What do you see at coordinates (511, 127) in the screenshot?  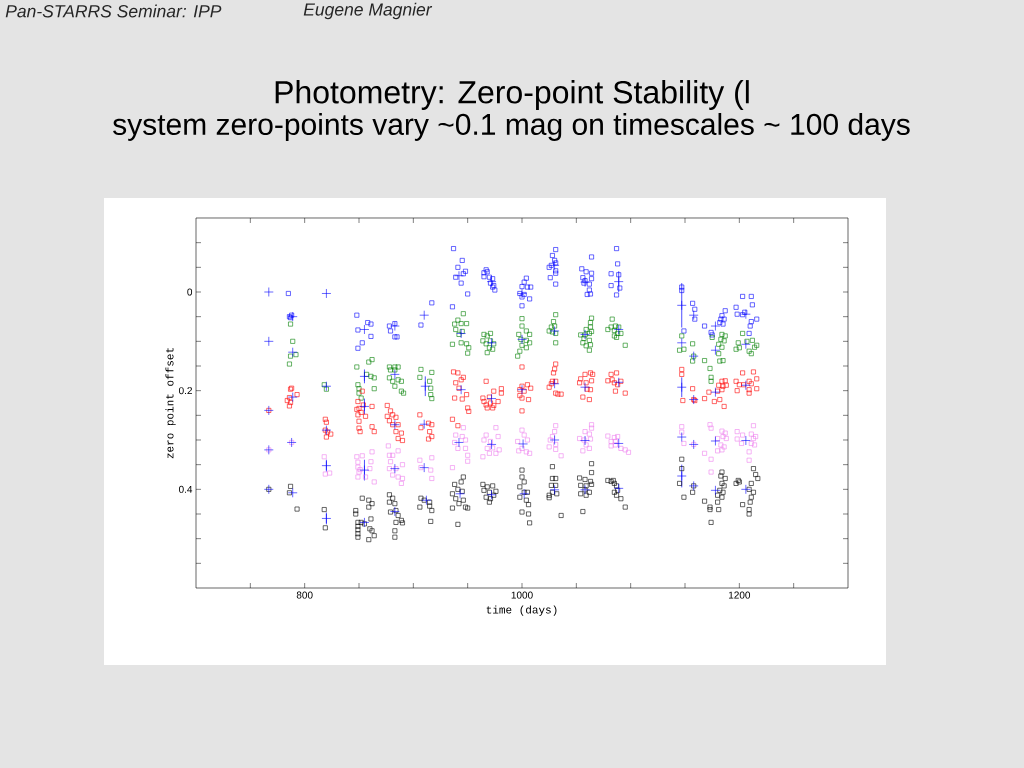 I see `chart-subtitle: system zero-points vary ~0.1 mag on timescales ~ 100 days` at bounding box center [511, 127].